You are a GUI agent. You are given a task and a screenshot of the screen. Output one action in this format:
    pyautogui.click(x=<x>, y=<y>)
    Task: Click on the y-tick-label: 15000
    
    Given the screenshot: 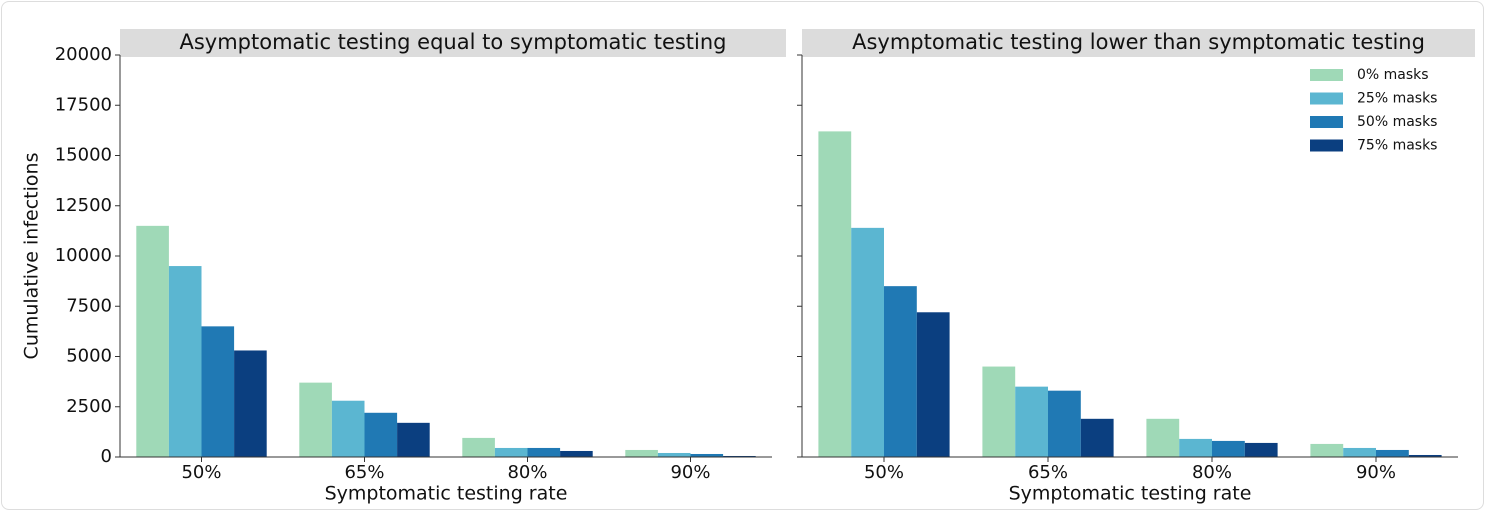 What is the action you would take?
    pyautogui.click(x=83, y=155)
    